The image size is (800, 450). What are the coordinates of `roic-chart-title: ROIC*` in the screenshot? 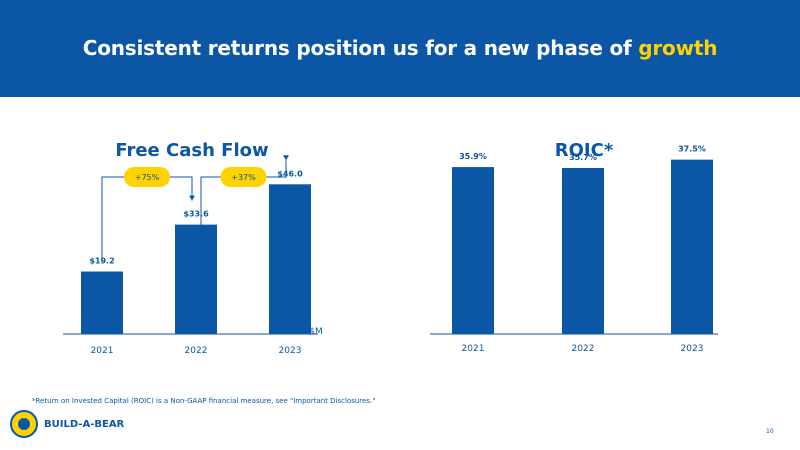 It's located at (584, 150).